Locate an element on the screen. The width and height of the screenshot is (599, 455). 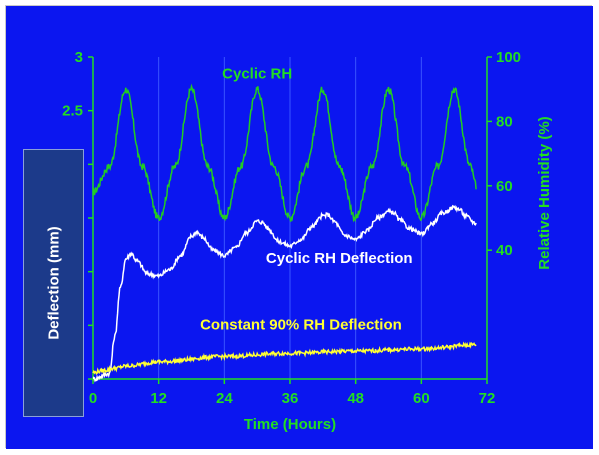
y-axis-title: Deflection (mm) is located at coordinates (53, 283).